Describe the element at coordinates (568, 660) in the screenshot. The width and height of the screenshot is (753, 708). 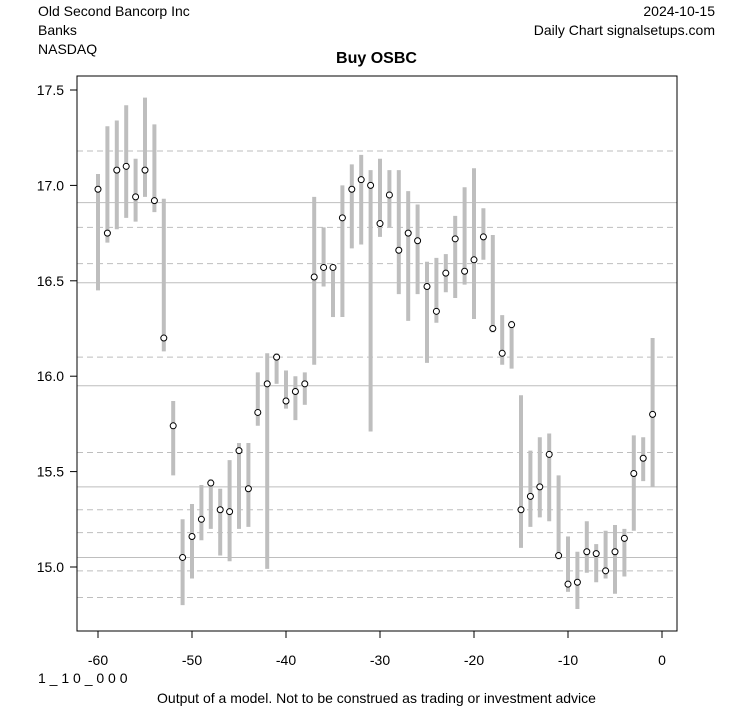
I see `x-tick-label: -10` at that location.